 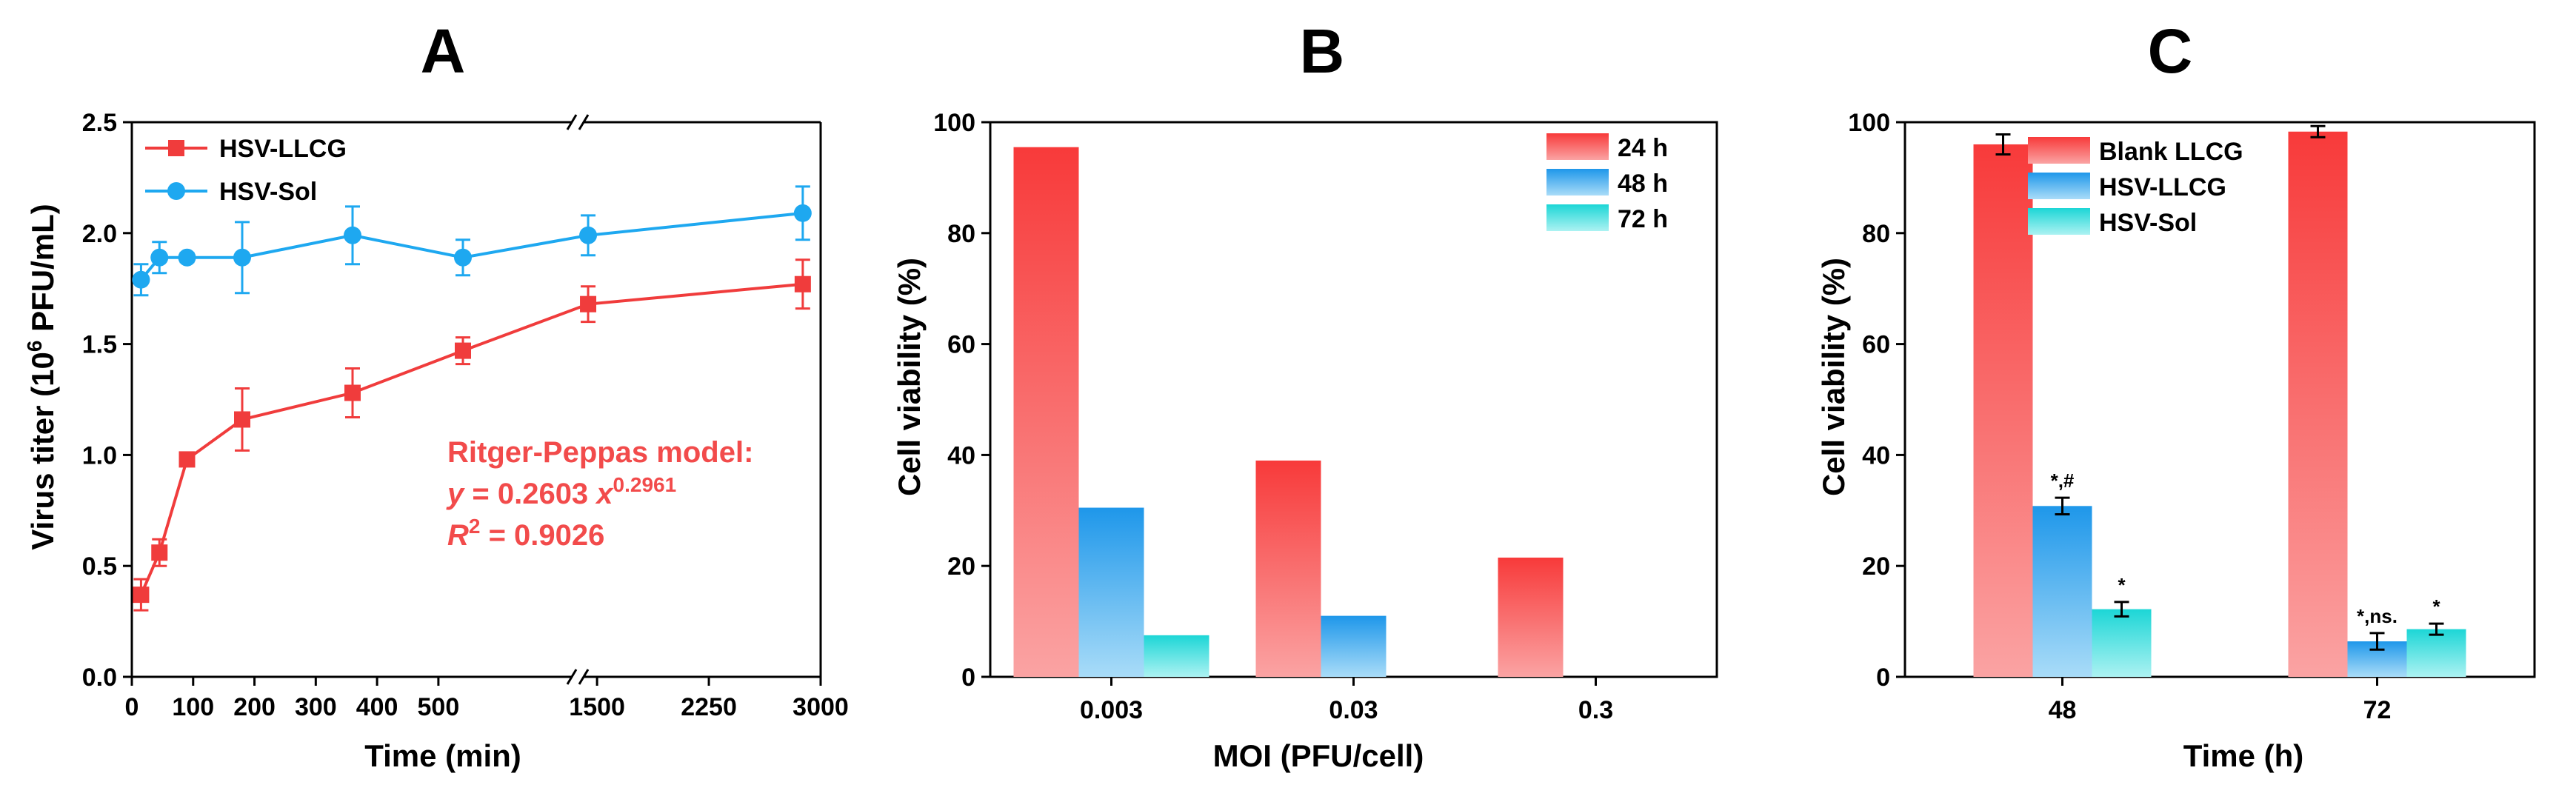 I want to click on legend-label: 48 h, so click(x=1643, y=184).